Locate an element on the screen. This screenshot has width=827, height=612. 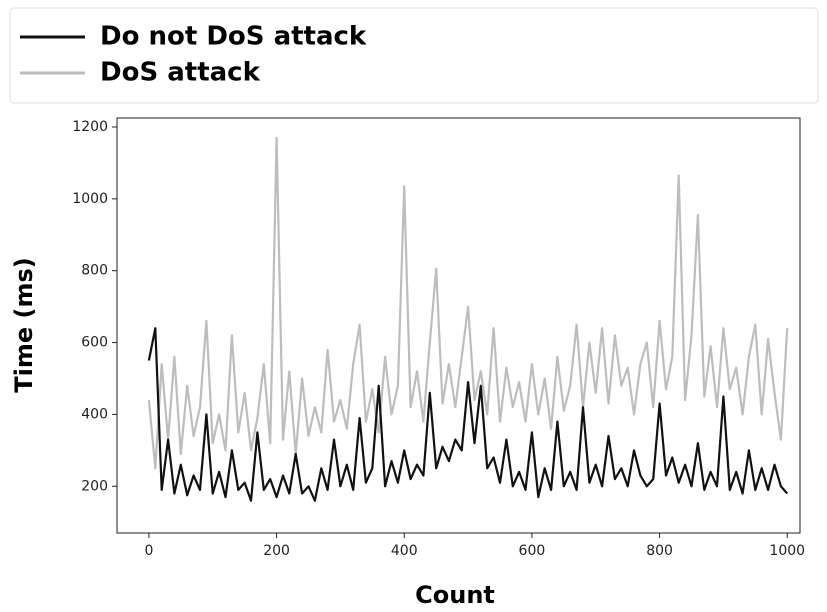
x-tick-label: 400 is located at coordinates (404, 551).